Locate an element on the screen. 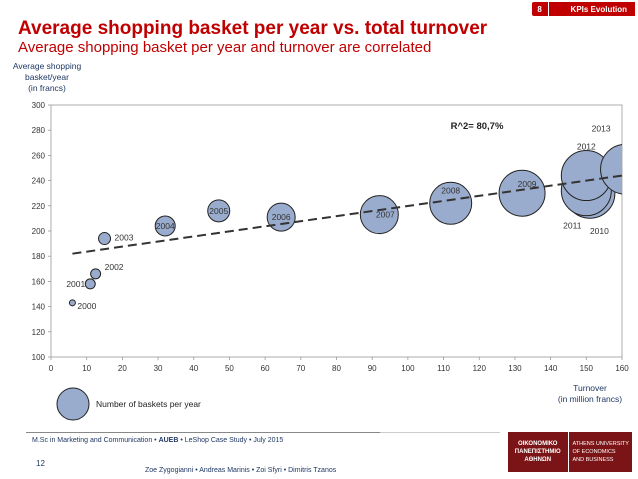 This screenshot has width=638, height=479. y-tick-label: 160 is located at coordinates (39, 281).